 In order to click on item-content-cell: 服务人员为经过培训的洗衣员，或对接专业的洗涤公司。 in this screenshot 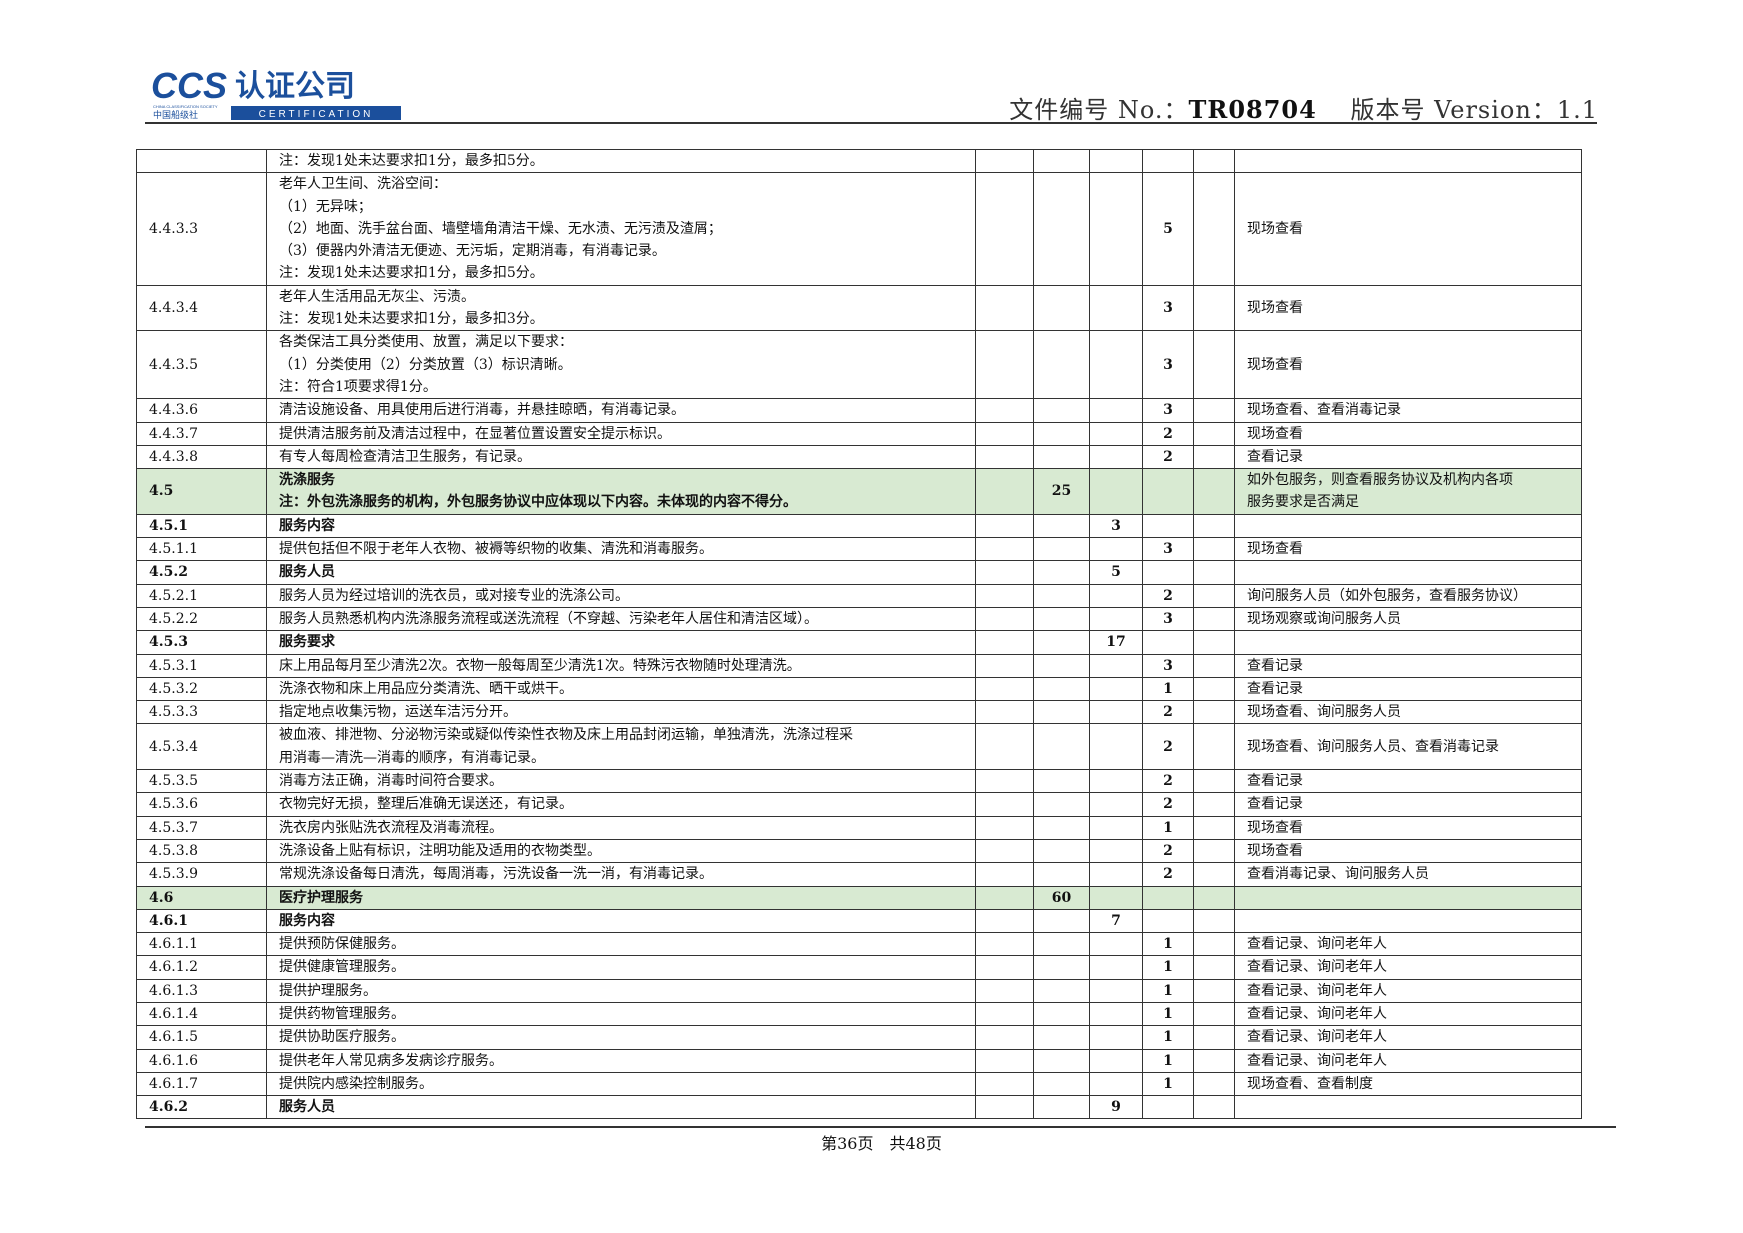, I will do `click(621, 595)`.